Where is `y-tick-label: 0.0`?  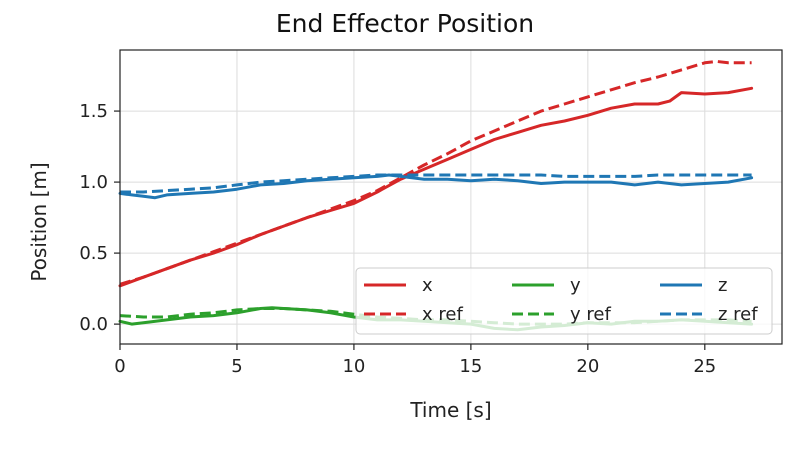 y-tick-label: 0.0 is located at coordinates (93, 324).